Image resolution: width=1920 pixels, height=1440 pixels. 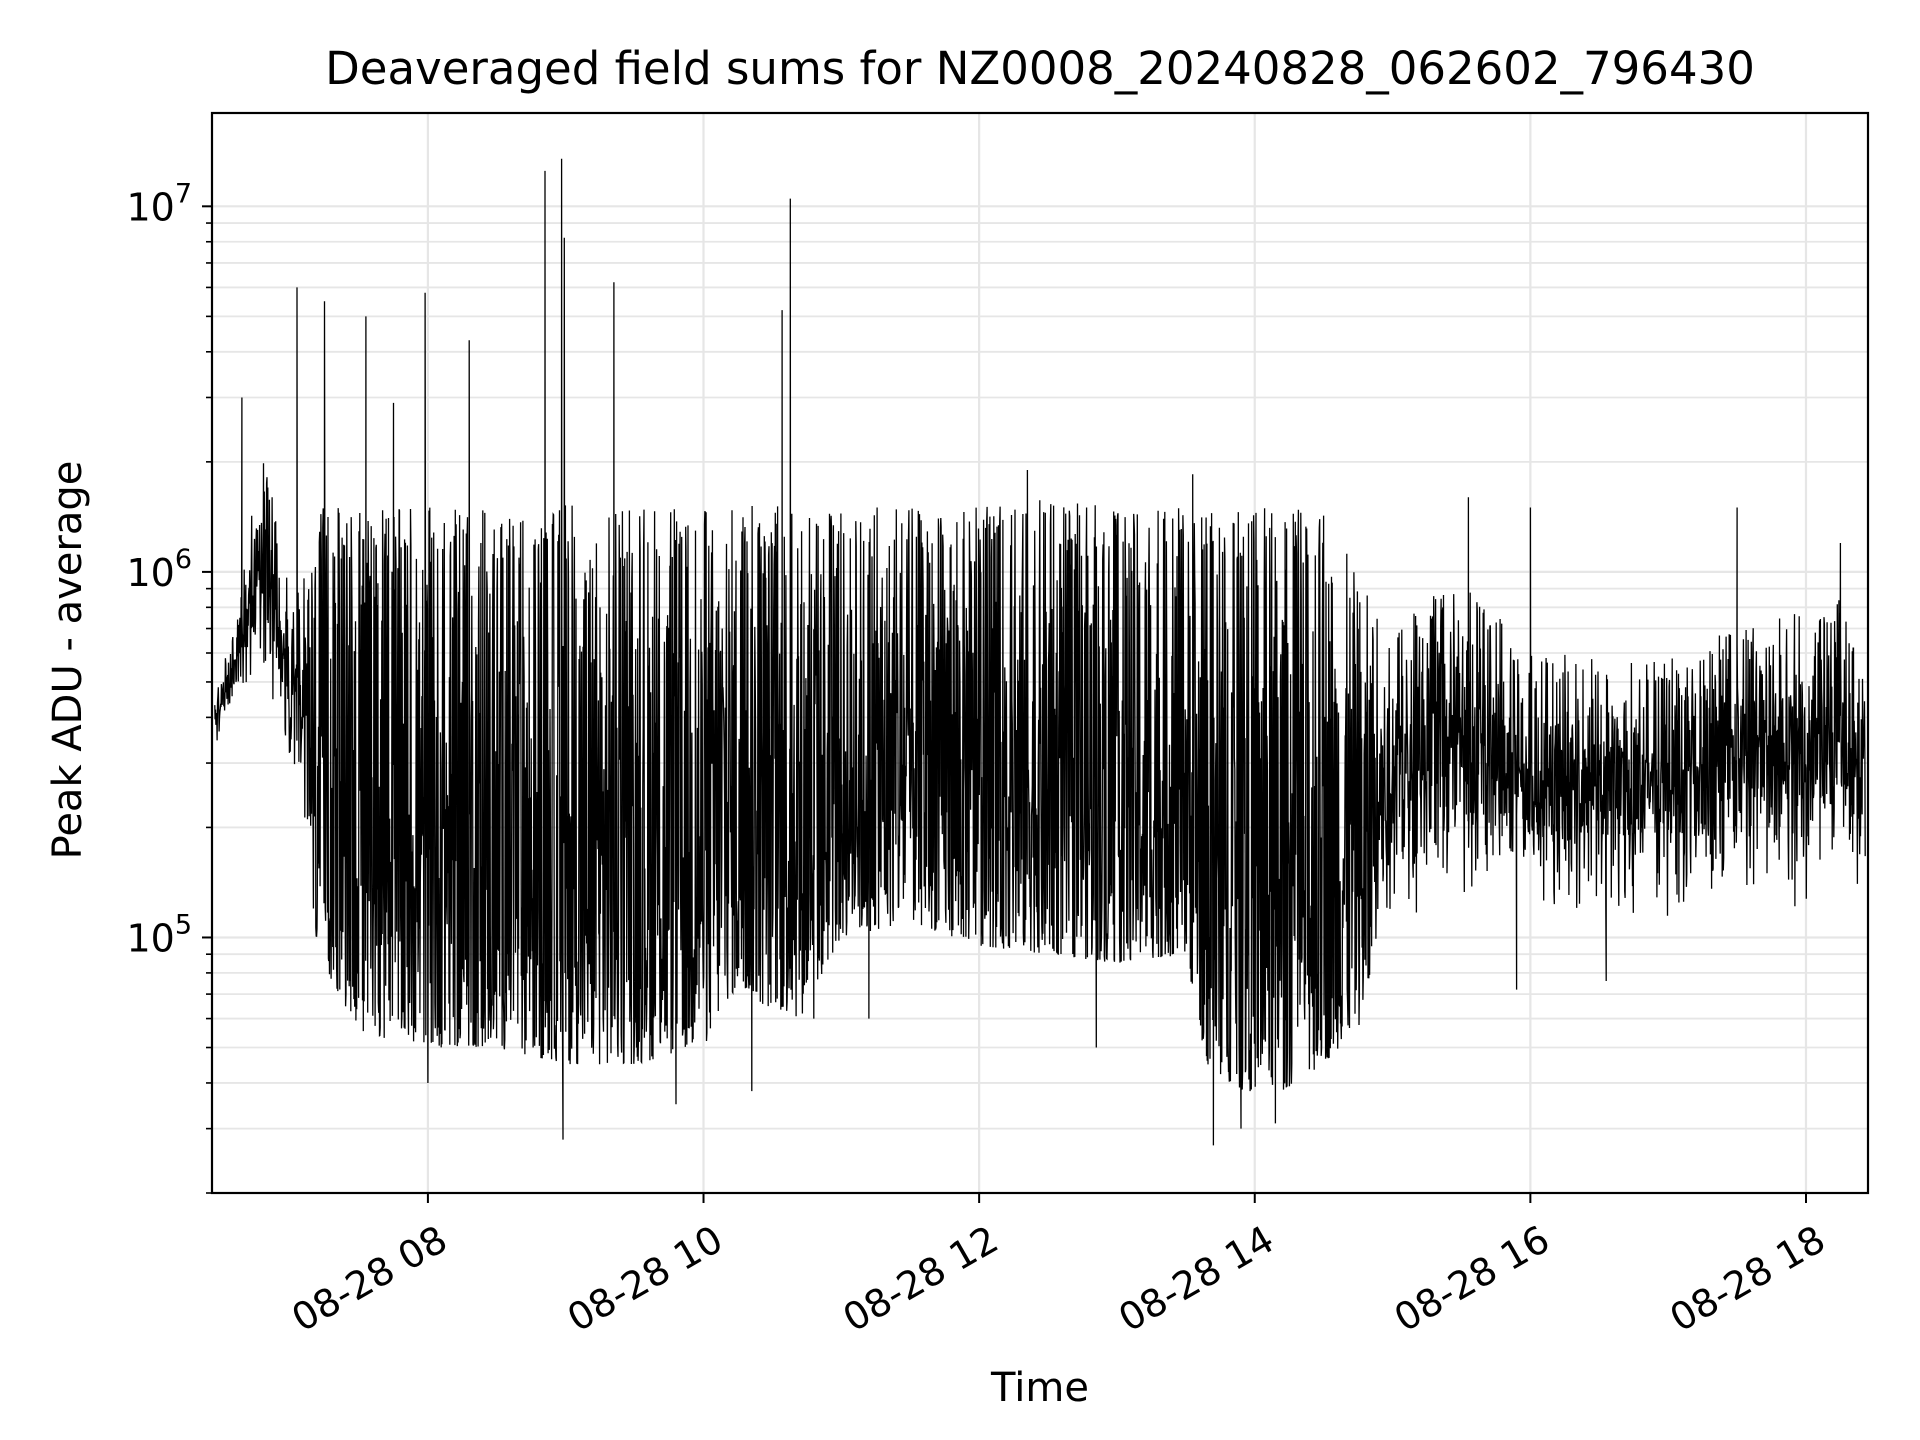 What do you see at coordinates (921, 1279) in the screenshot?
I see `x-tick-label: 08-28 12` at bounding box center [921, 1279].